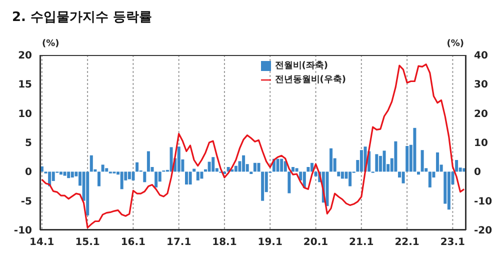  What do you see at coordinates (82, 17) in the screenshot?
I see `chart-title: 2. 수입물가지수 등락률` at bounding box center [82, 17].